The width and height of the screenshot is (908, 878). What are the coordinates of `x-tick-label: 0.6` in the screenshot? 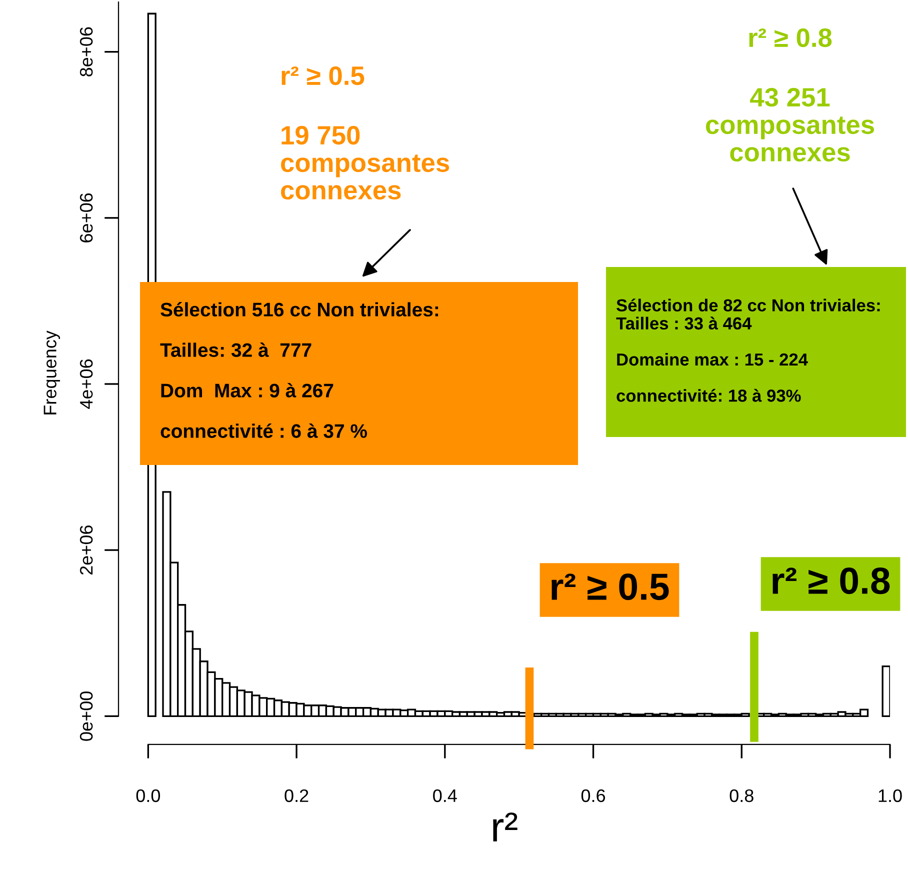 It's located at (593, 795).